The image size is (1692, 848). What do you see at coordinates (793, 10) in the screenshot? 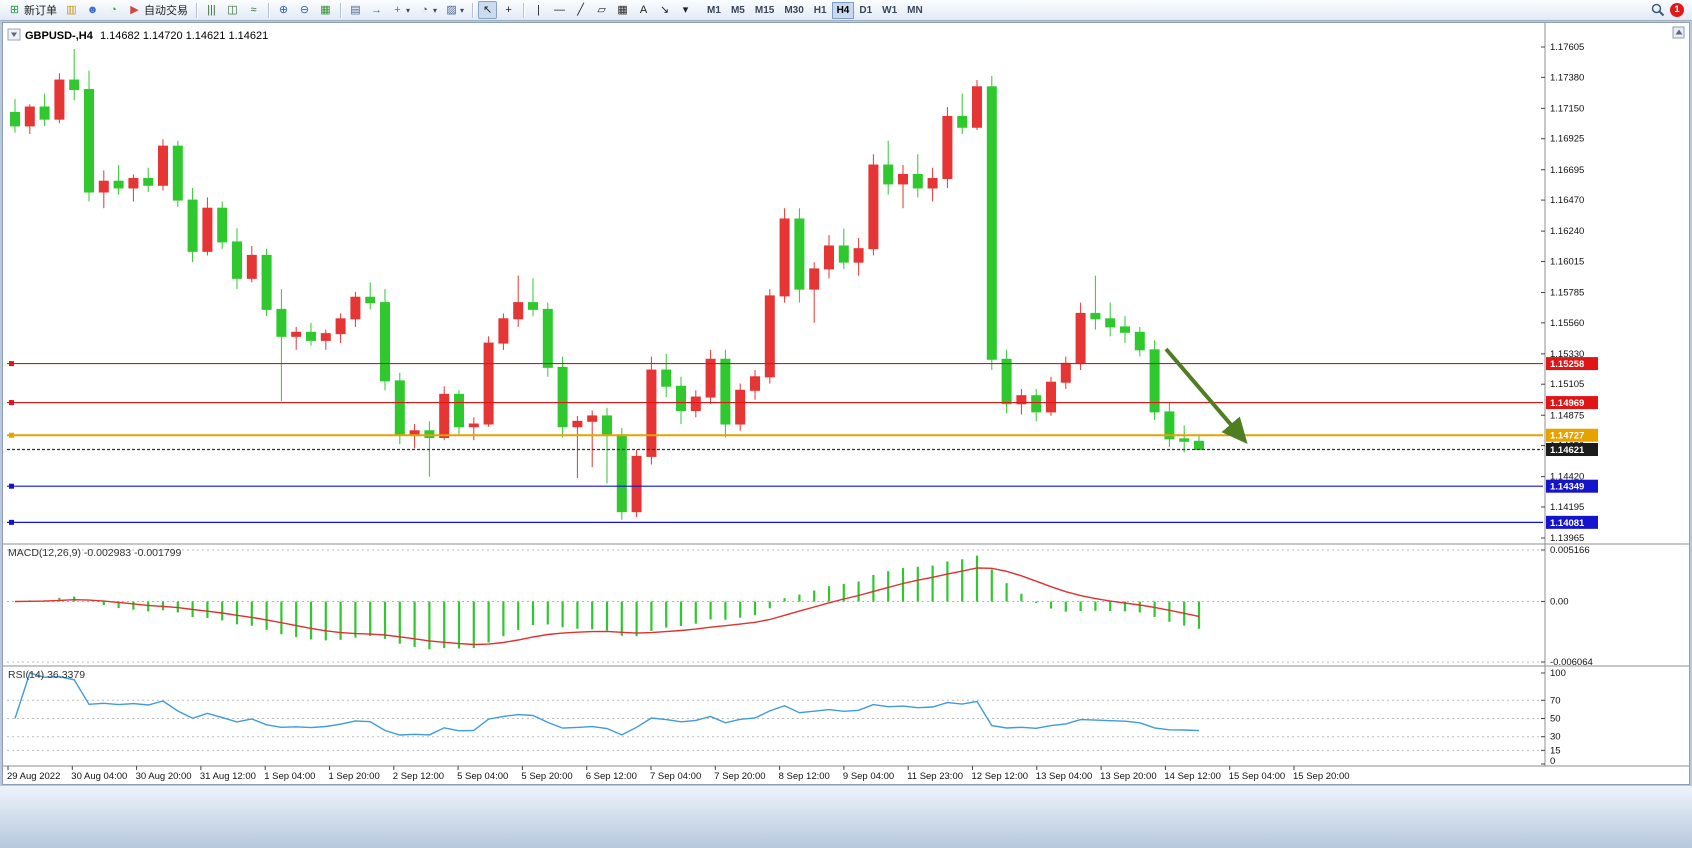
I see `timeframe-m30-button: M30` at bounding box center [793, 10].